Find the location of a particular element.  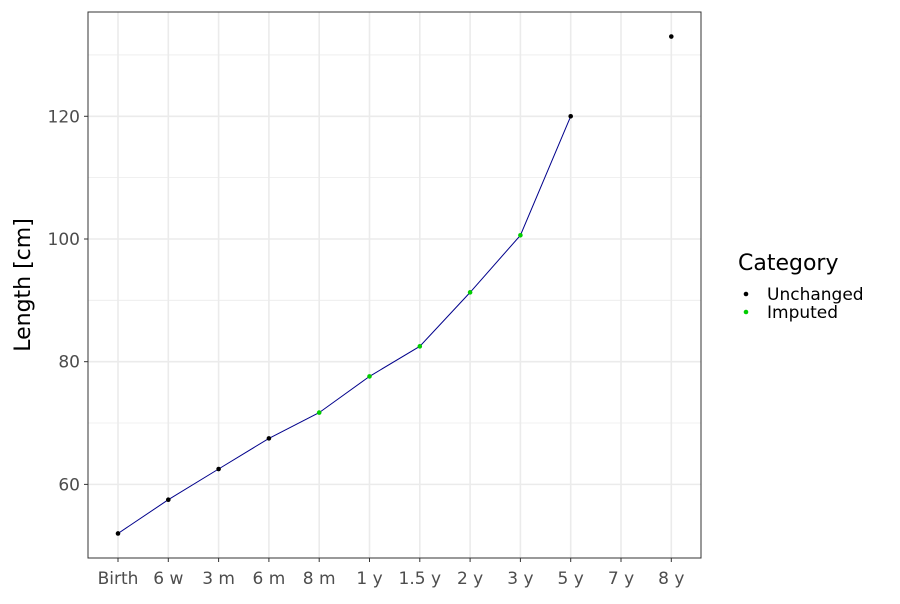

y-axis-title: Length [cm] is located at coordinates (23, 285).